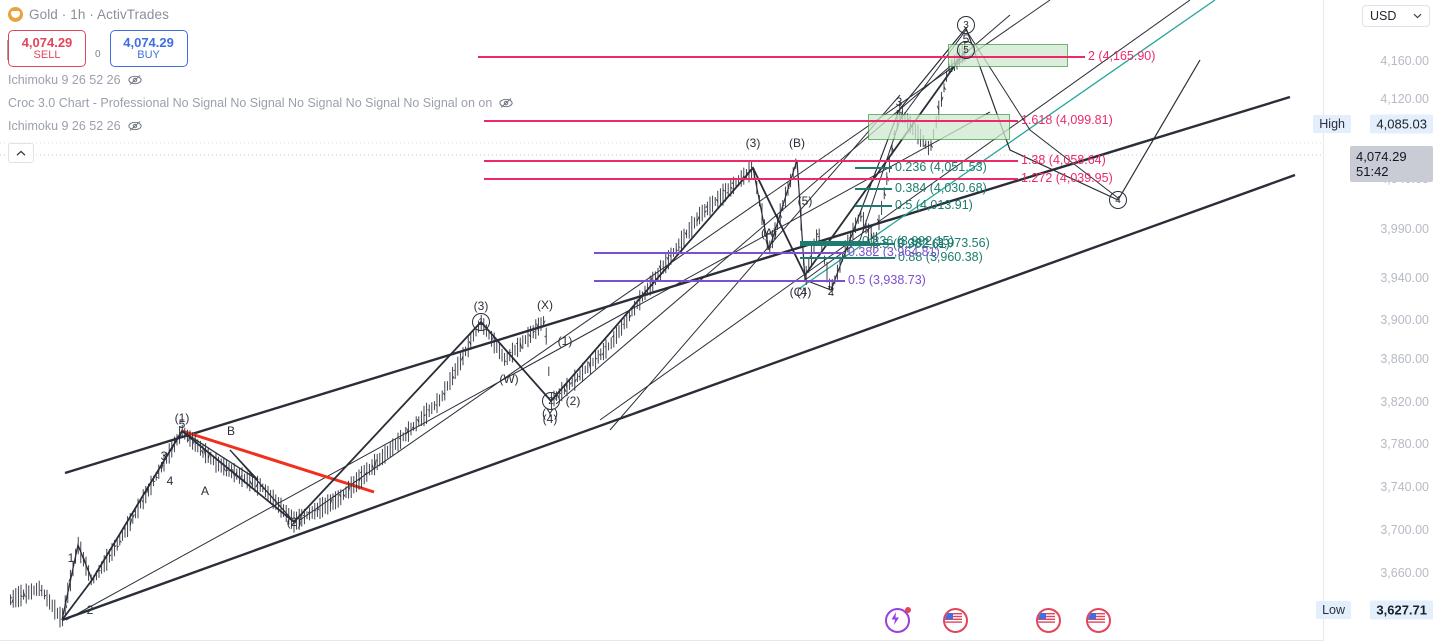 The width and height of the screenshot is (1437, 641). I want to click on symbol-name: Gold, so click(43, 14).